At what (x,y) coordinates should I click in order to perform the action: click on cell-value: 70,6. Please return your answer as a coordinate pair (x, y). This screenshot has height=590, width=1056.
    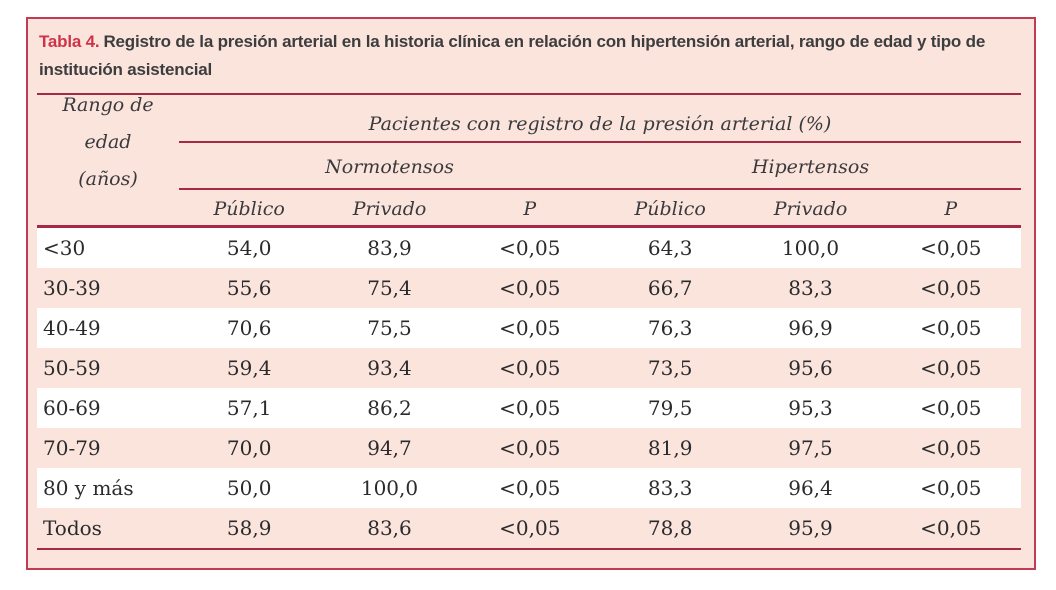
    Looking at the image, I should click on (249, 328).